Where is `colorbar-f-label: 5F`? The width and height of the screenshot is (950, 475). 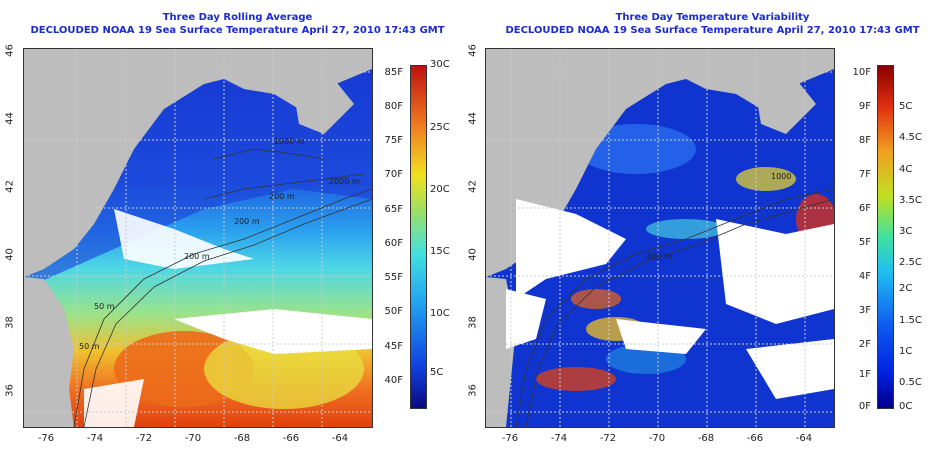 colorbar-f-label: 5F is located at coordinates (864, 242).